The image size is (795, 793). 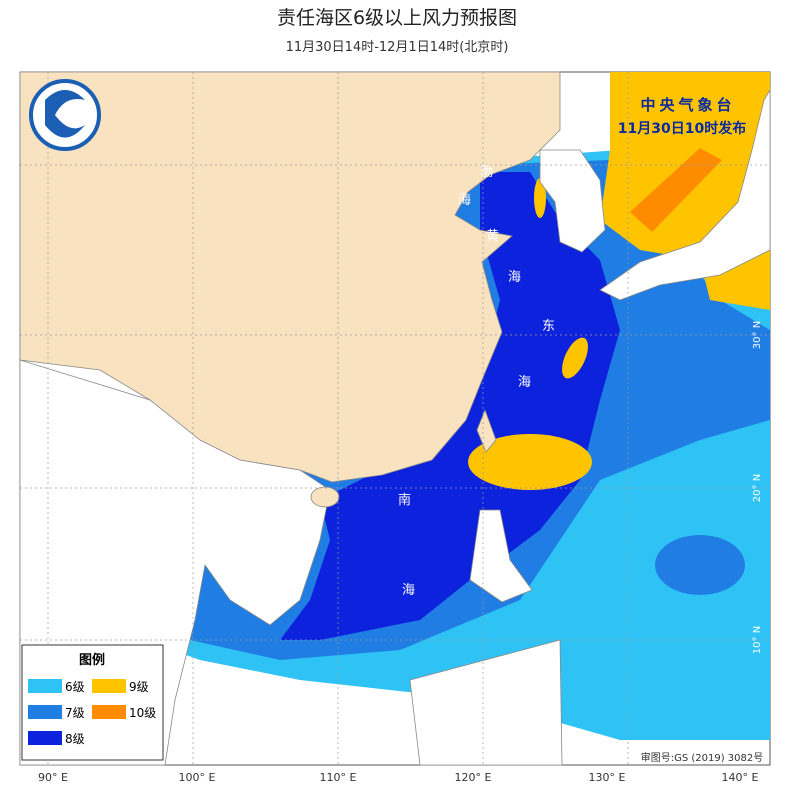 What do you see at coordinates (740, 777) in the screenshot?
I see `lon-label: 140° E` at bounding box center [740, 777].